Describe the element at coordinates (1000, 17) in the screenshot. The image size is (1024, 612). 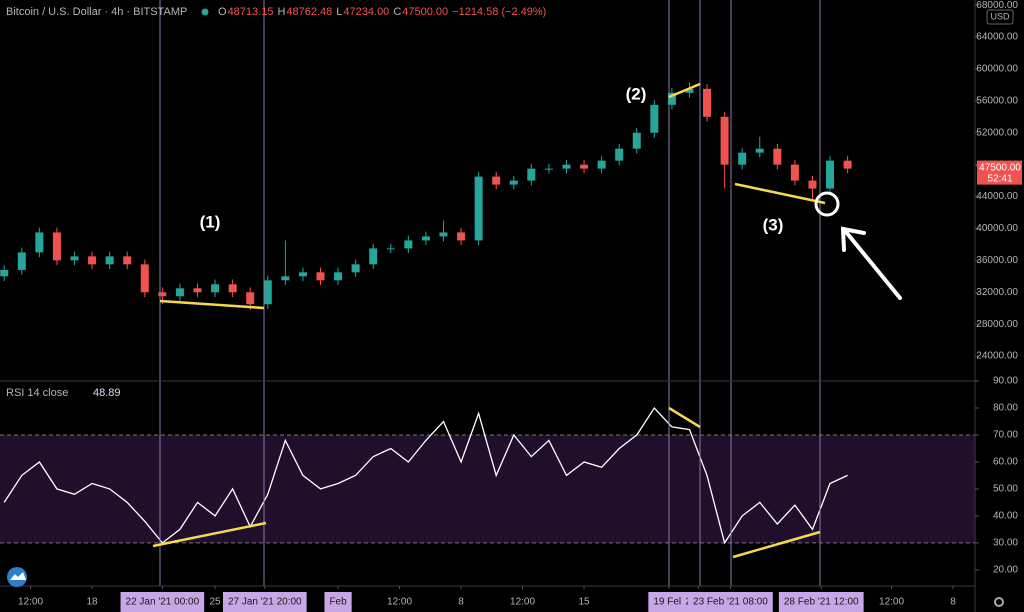
I see `currency-box` at that location.